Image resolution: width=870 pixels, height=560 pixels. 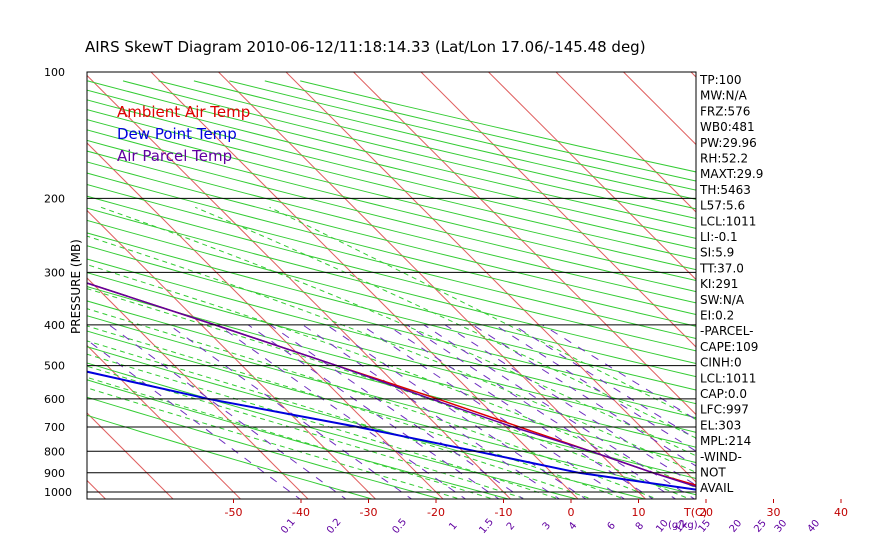 I want to click on mixing-ratio-label: 1.5, so click(x=486, y=526).